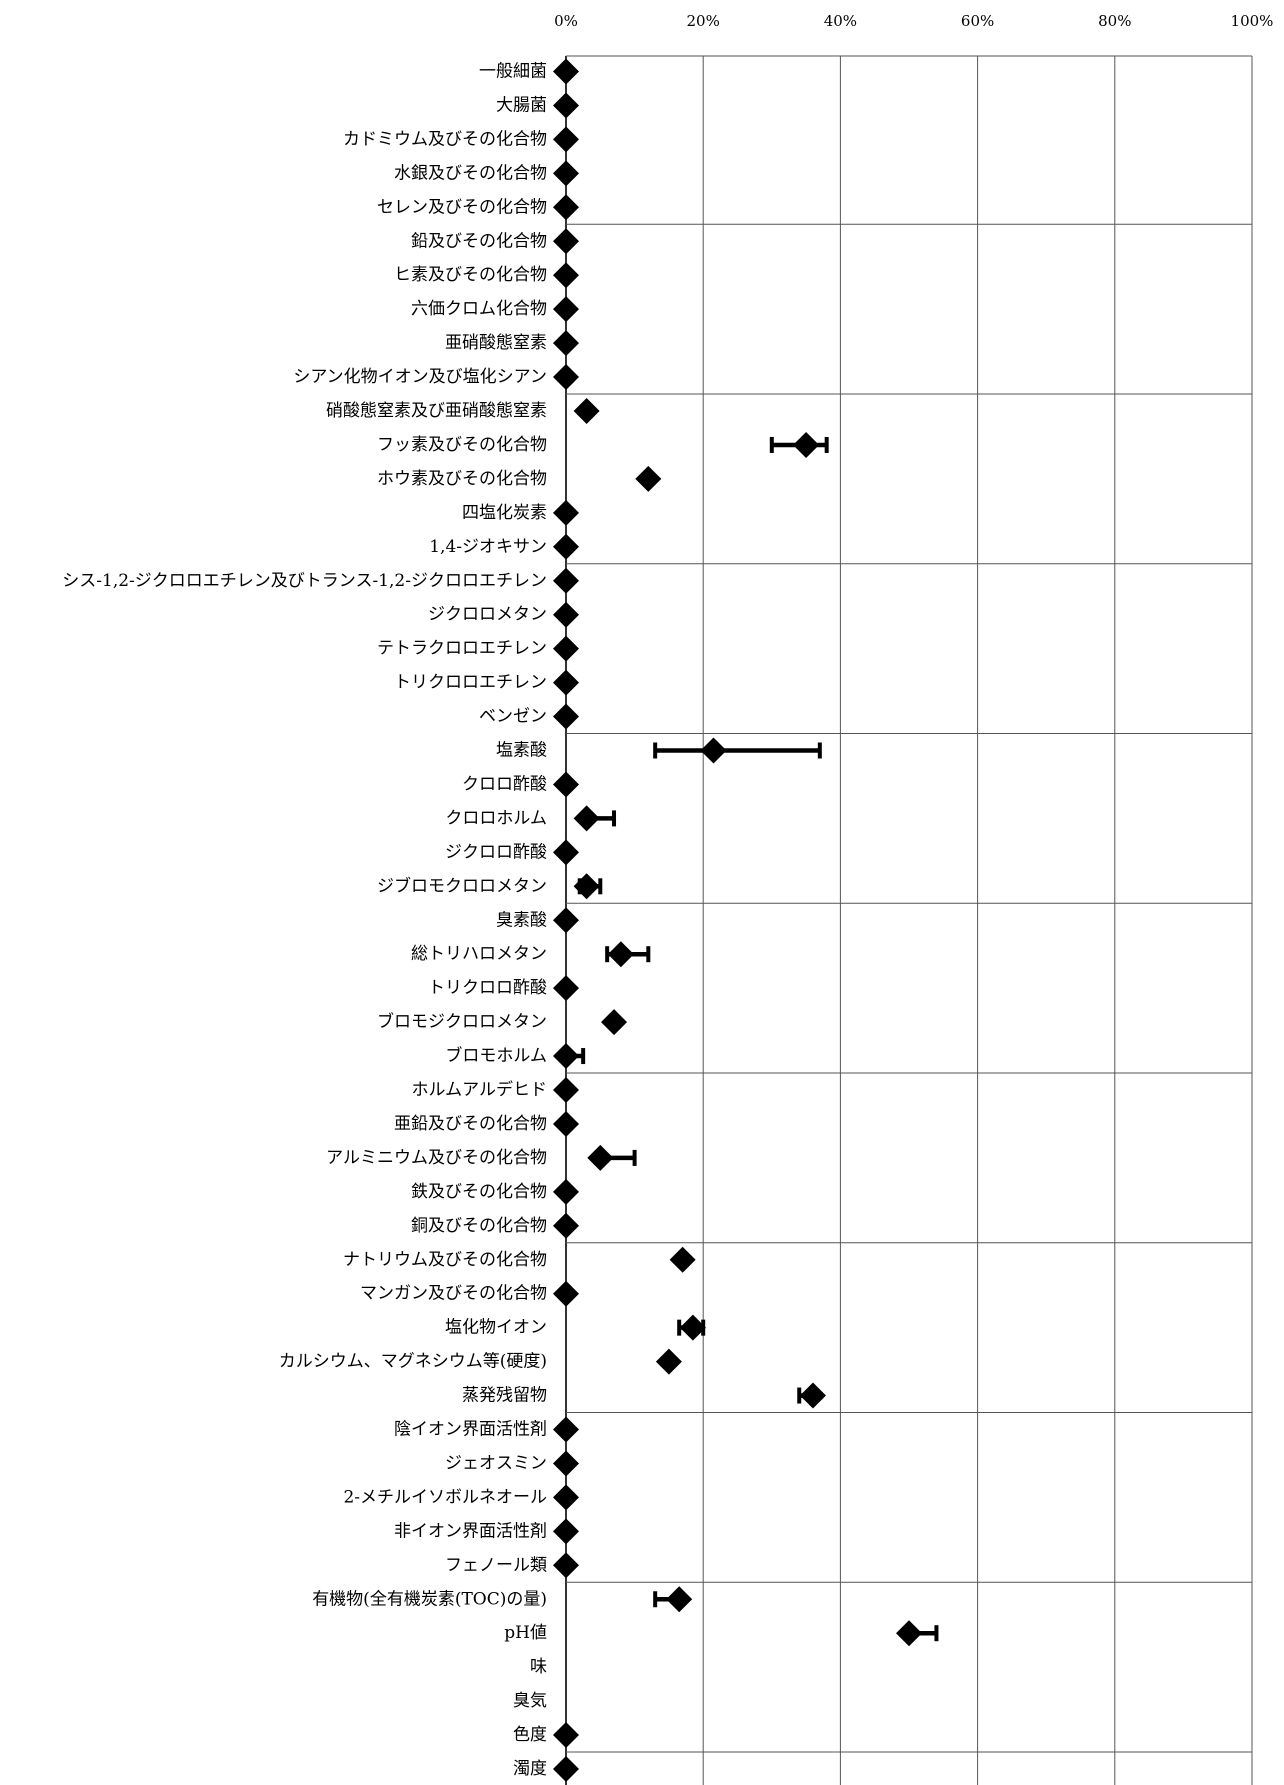  I want to click on category-label: 鉛及びその化合物, so click(479, 241).